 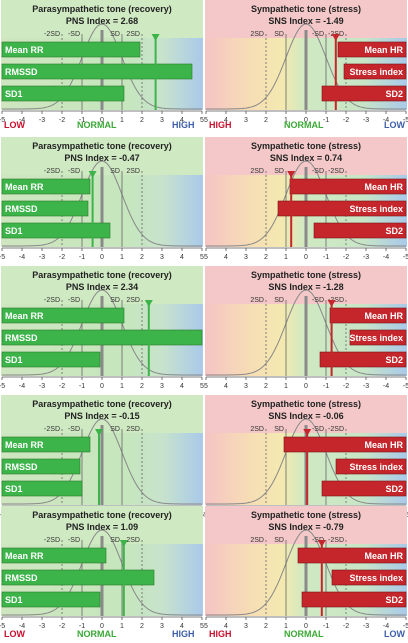 What do you see at coordinates (101, 416) in the screenshot?
I see `panel-index-label: PNS Index = -0.15` at bounding box center [101, 416].